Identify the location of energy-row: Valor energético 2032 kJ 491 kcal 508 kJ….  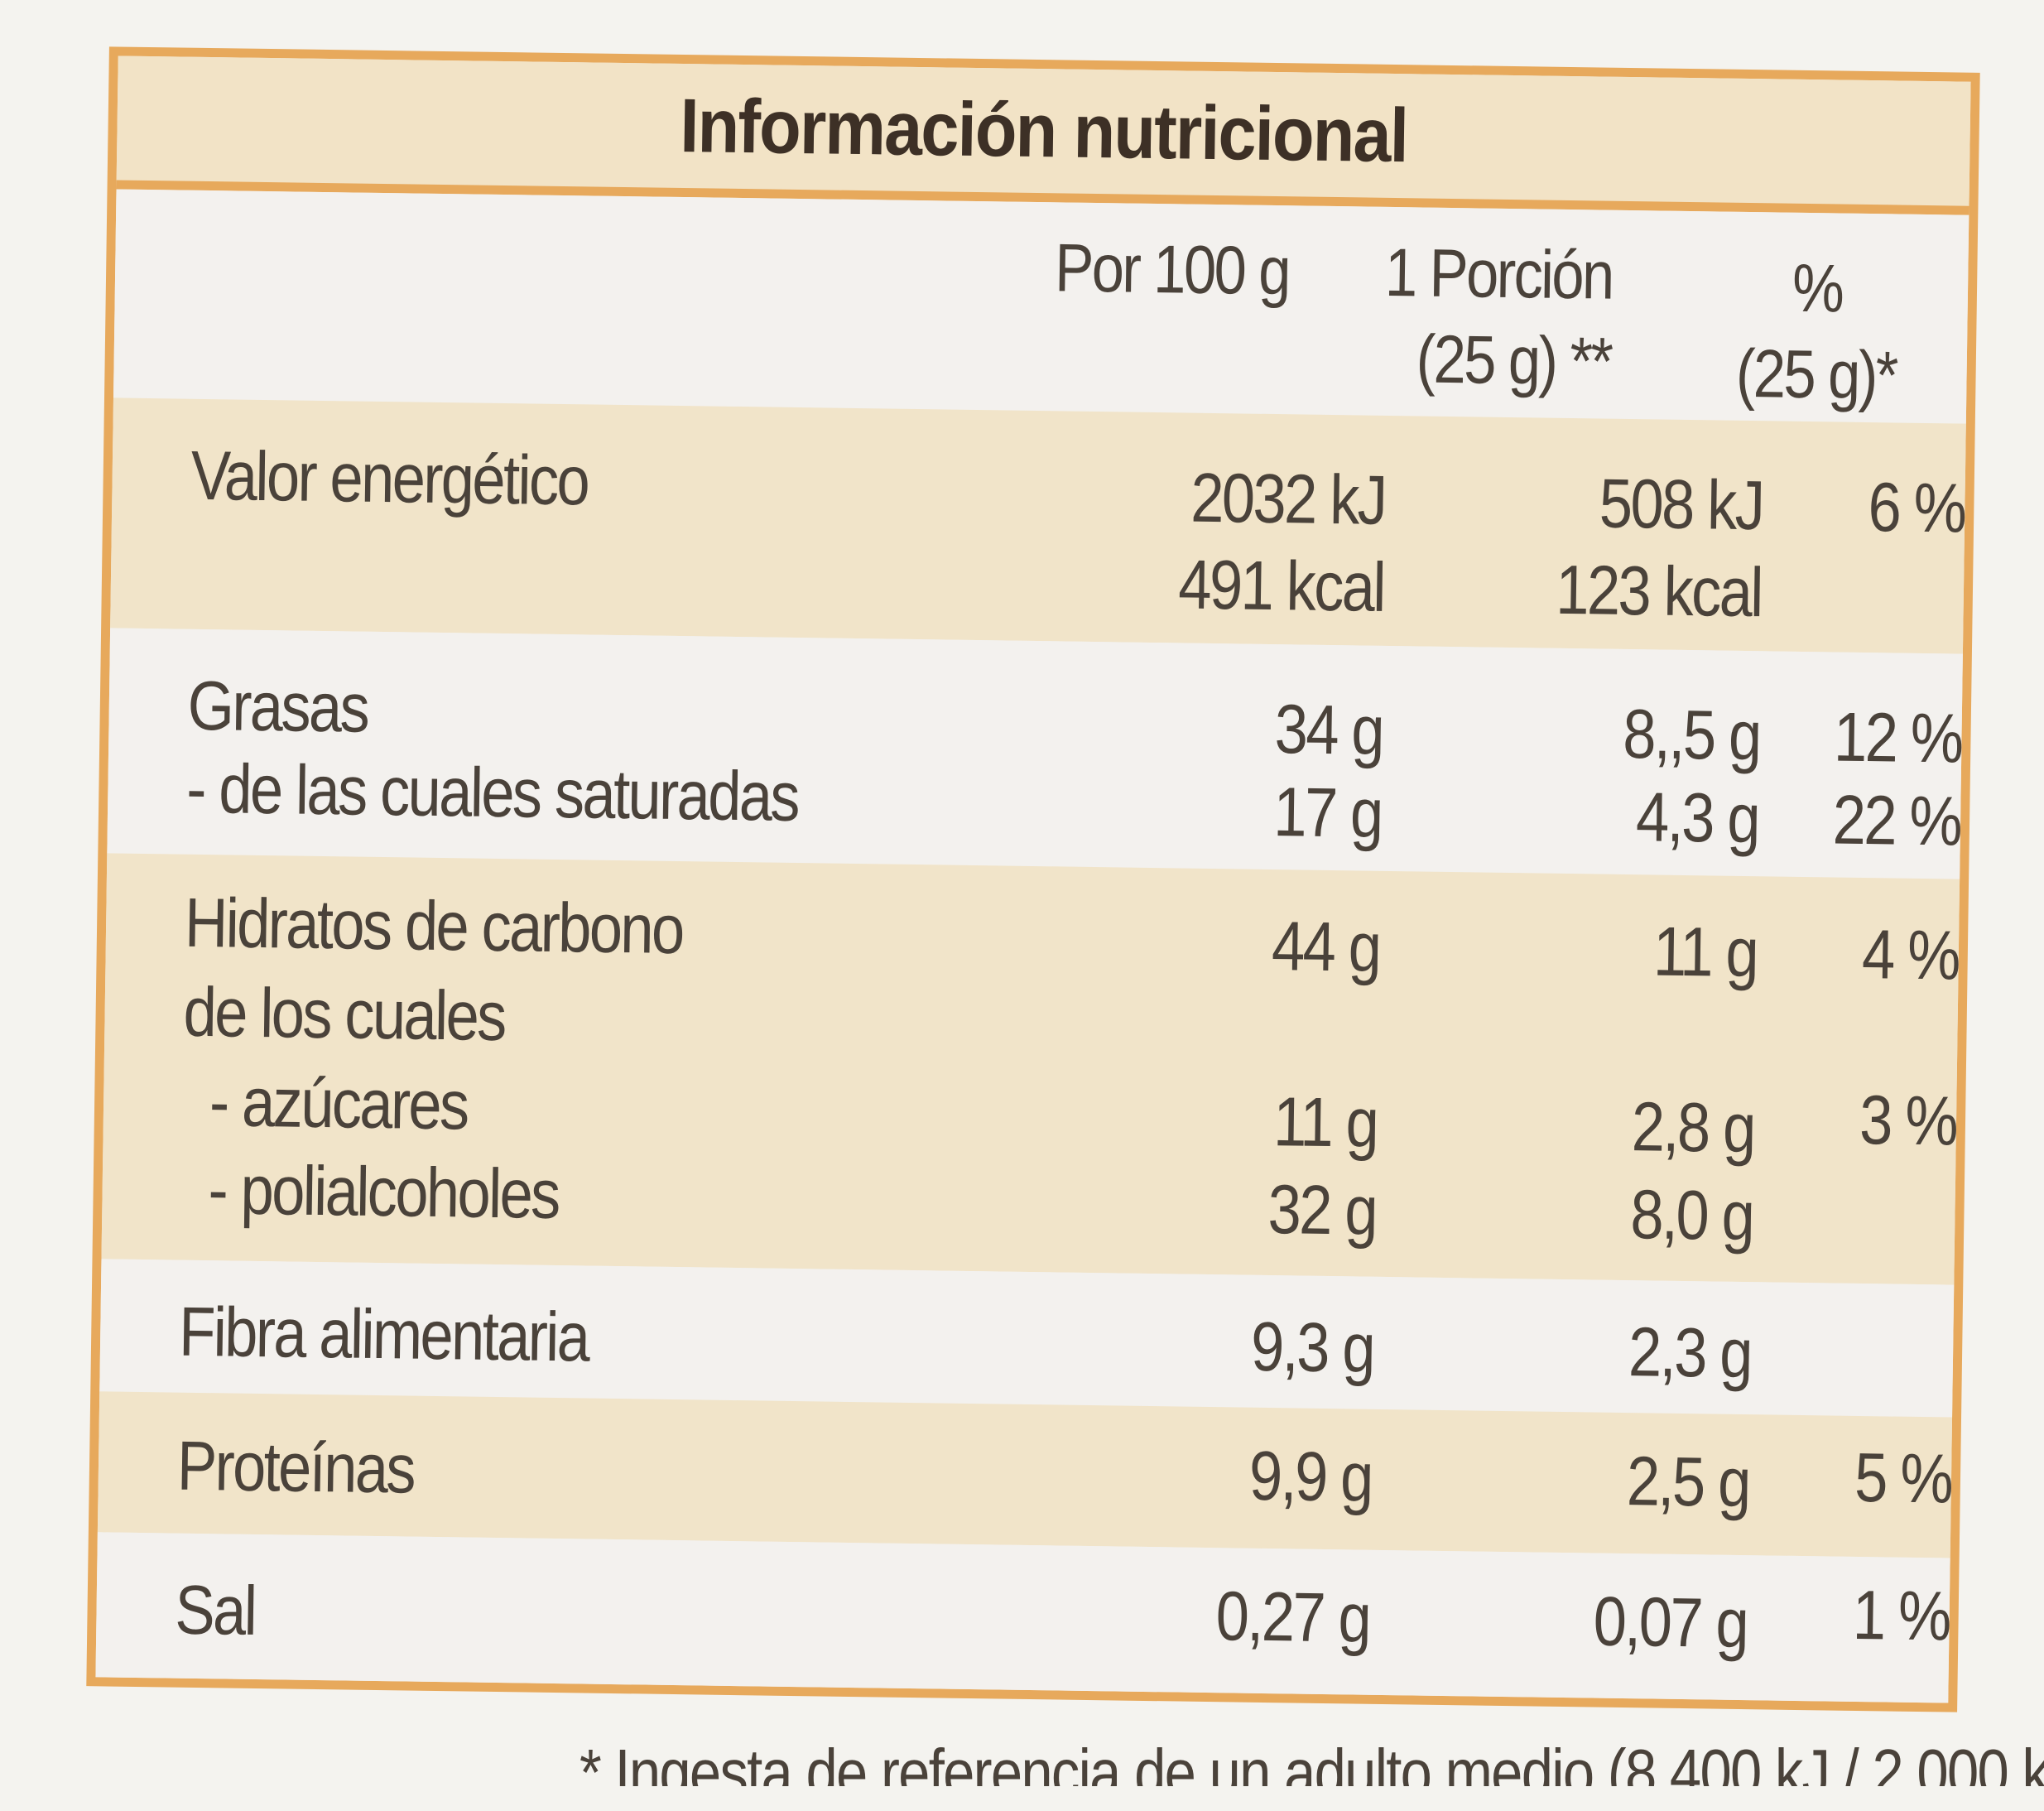
(1038, 525).